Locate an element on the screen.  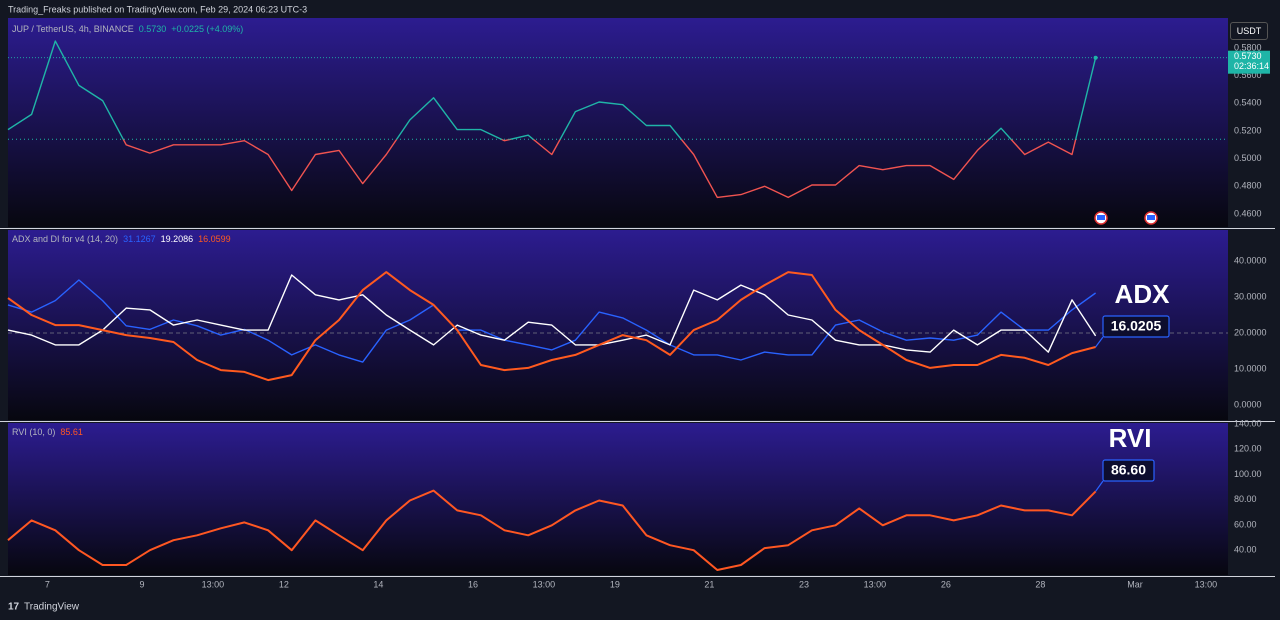
y-tick-label: 0.5200 is located at coordinates (1248, 130).